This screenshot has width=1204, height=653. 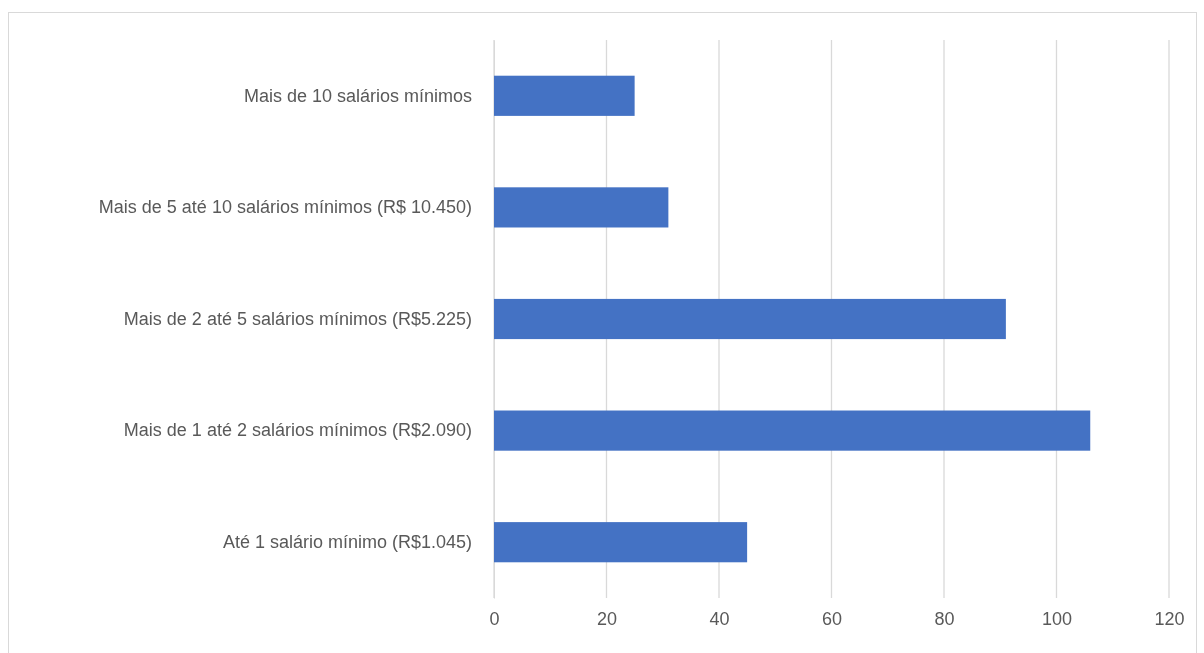 I want to click on y-tick-label: Mais de 10 salários mínimos, so click(x=357, y=95).